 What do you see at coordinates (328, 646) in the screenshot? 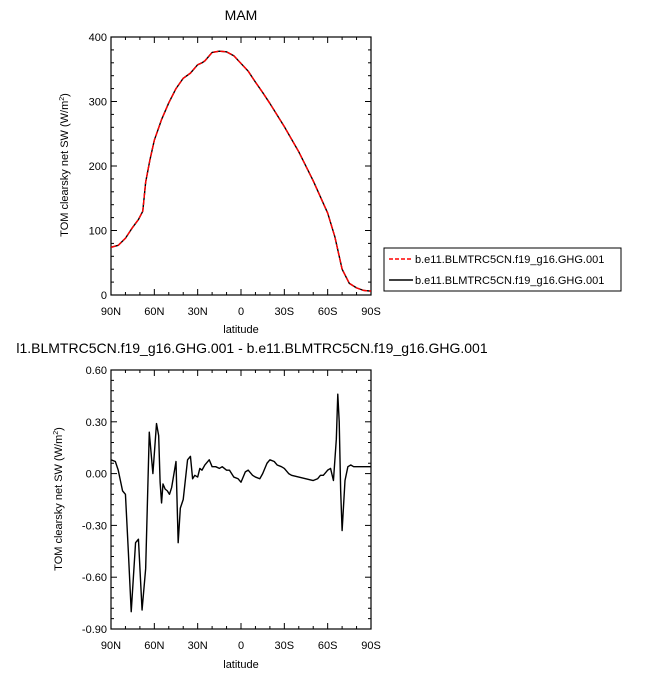
I see `bottom-x-tick-label: 60S` at bounding box center [328, 646].